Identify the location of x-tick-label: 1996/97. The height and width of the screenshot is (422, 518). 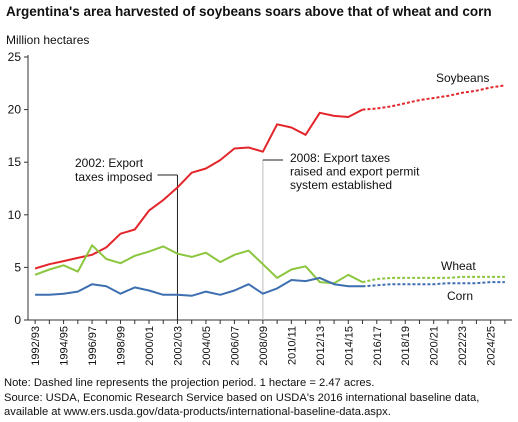
(93, 346).